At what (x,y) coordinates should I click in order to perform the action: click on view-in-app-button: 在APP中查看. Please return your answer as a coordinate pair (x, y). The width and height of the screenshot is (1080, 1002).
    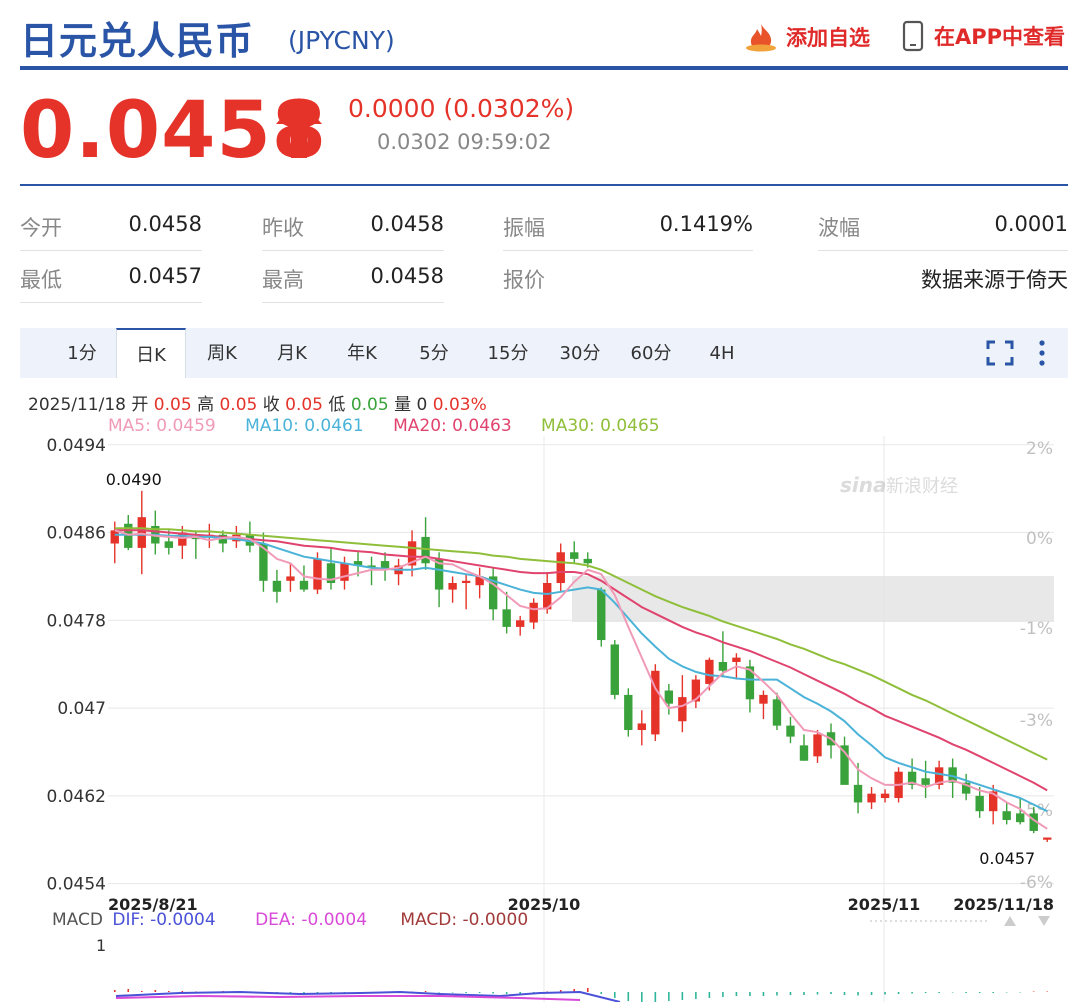
    Looking at the image, I should click on (983, 36).